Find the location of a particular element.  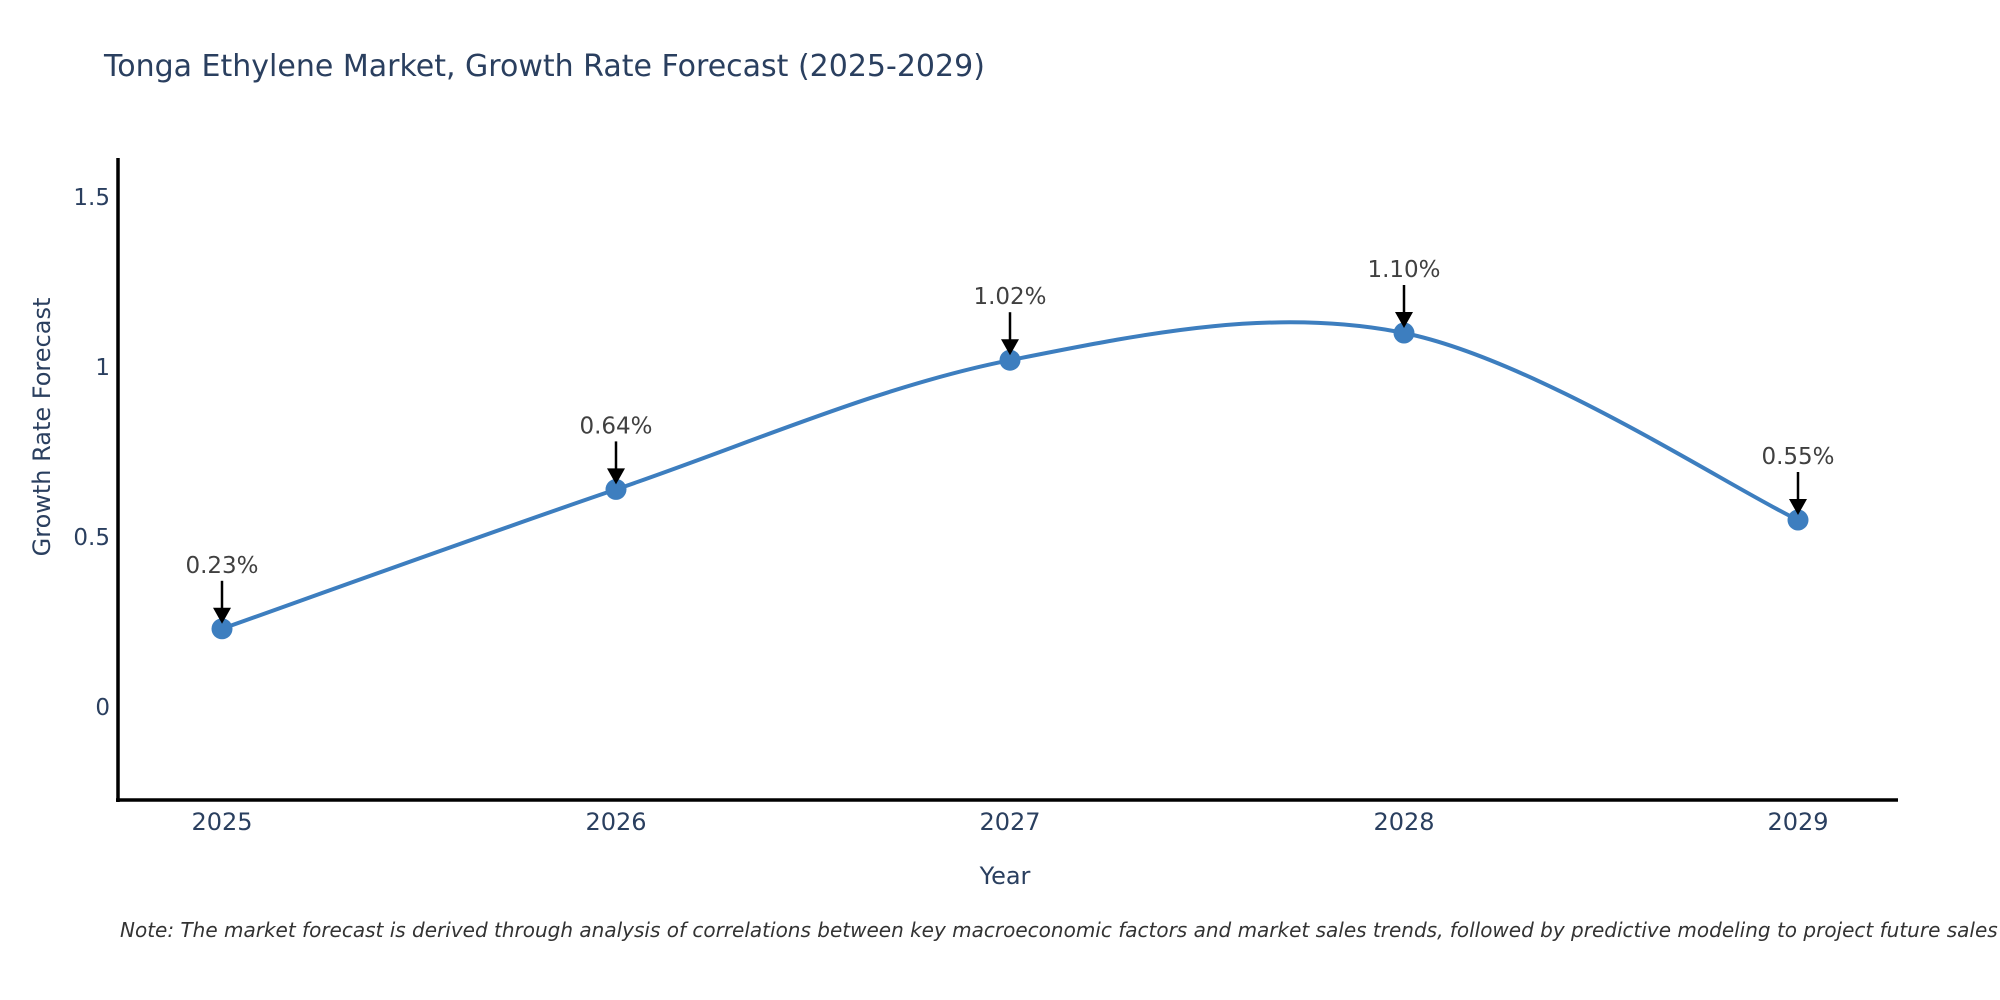

x-tick-label: 2029 is located at coordinates (1797, 822).